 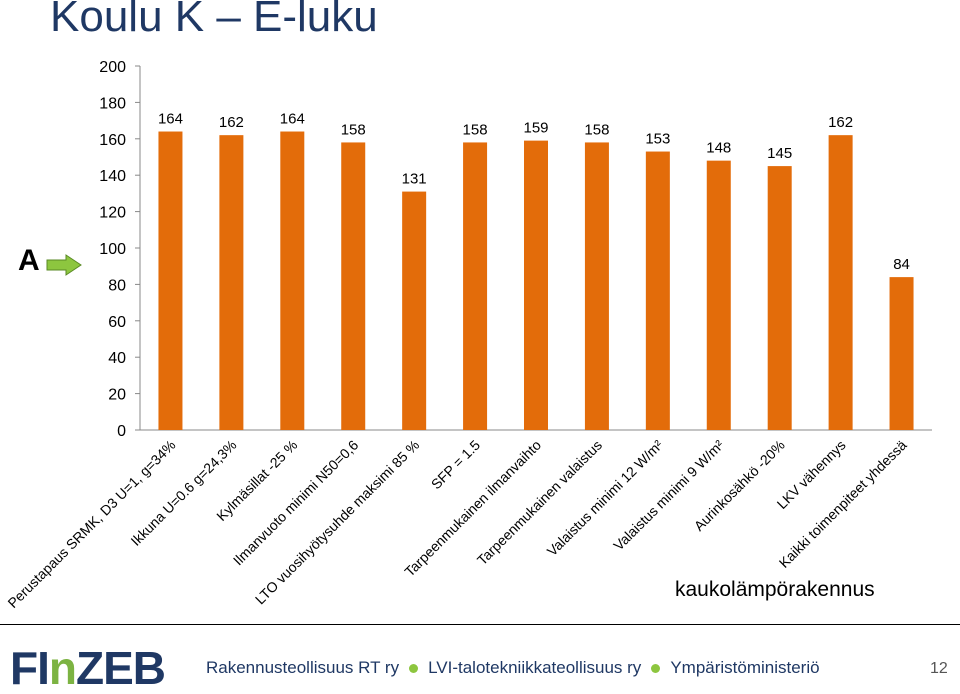 What do you see at coordinates (117, 285) in the screenshot?
I see `y-tick-label: 80` at bounding box center [117, 285].